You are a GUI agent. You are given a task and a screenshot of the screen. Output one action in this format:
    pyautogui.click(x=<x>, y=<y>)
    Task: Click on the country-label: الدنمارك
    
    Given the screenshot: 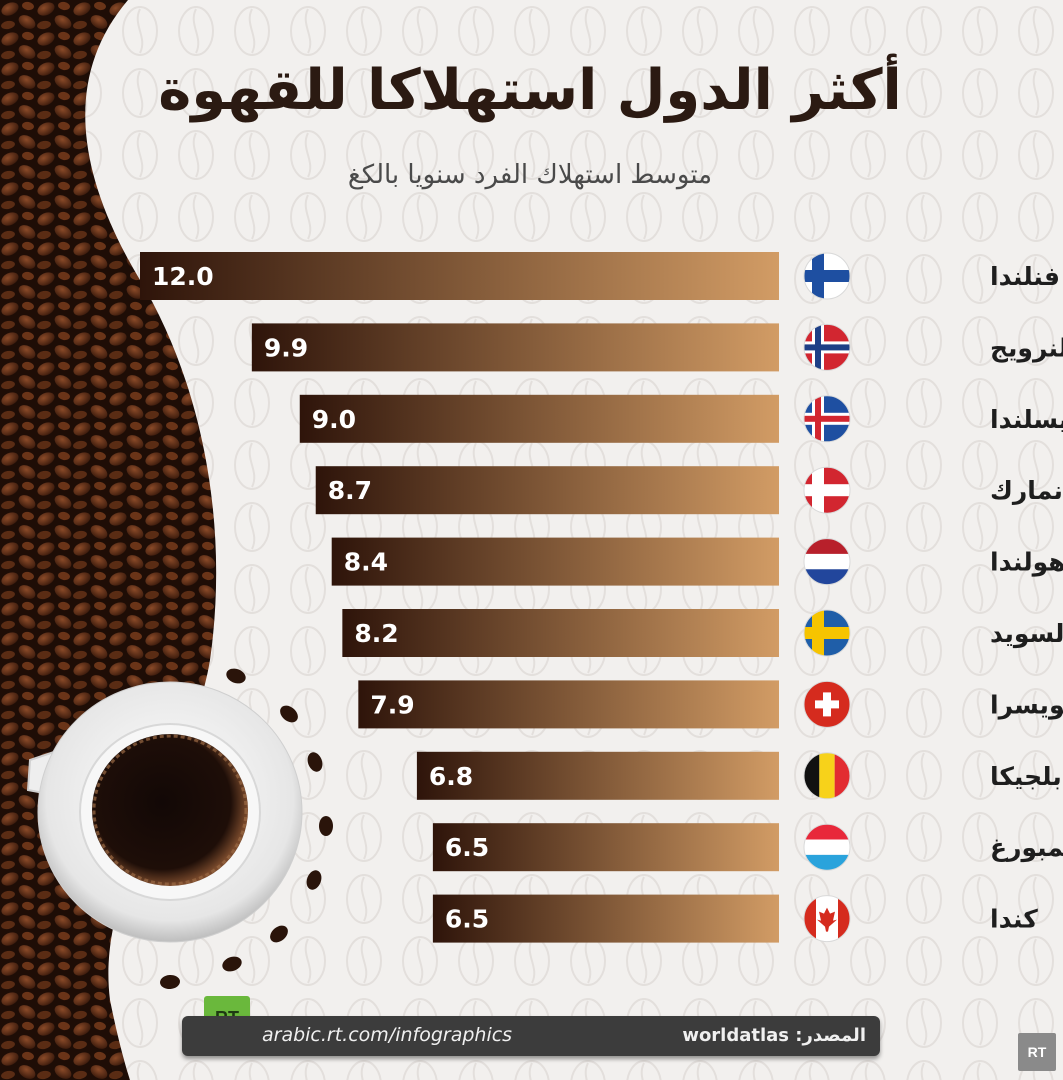 What is the action you would take?
    pyautogui.click(x=1026, y=490)
    